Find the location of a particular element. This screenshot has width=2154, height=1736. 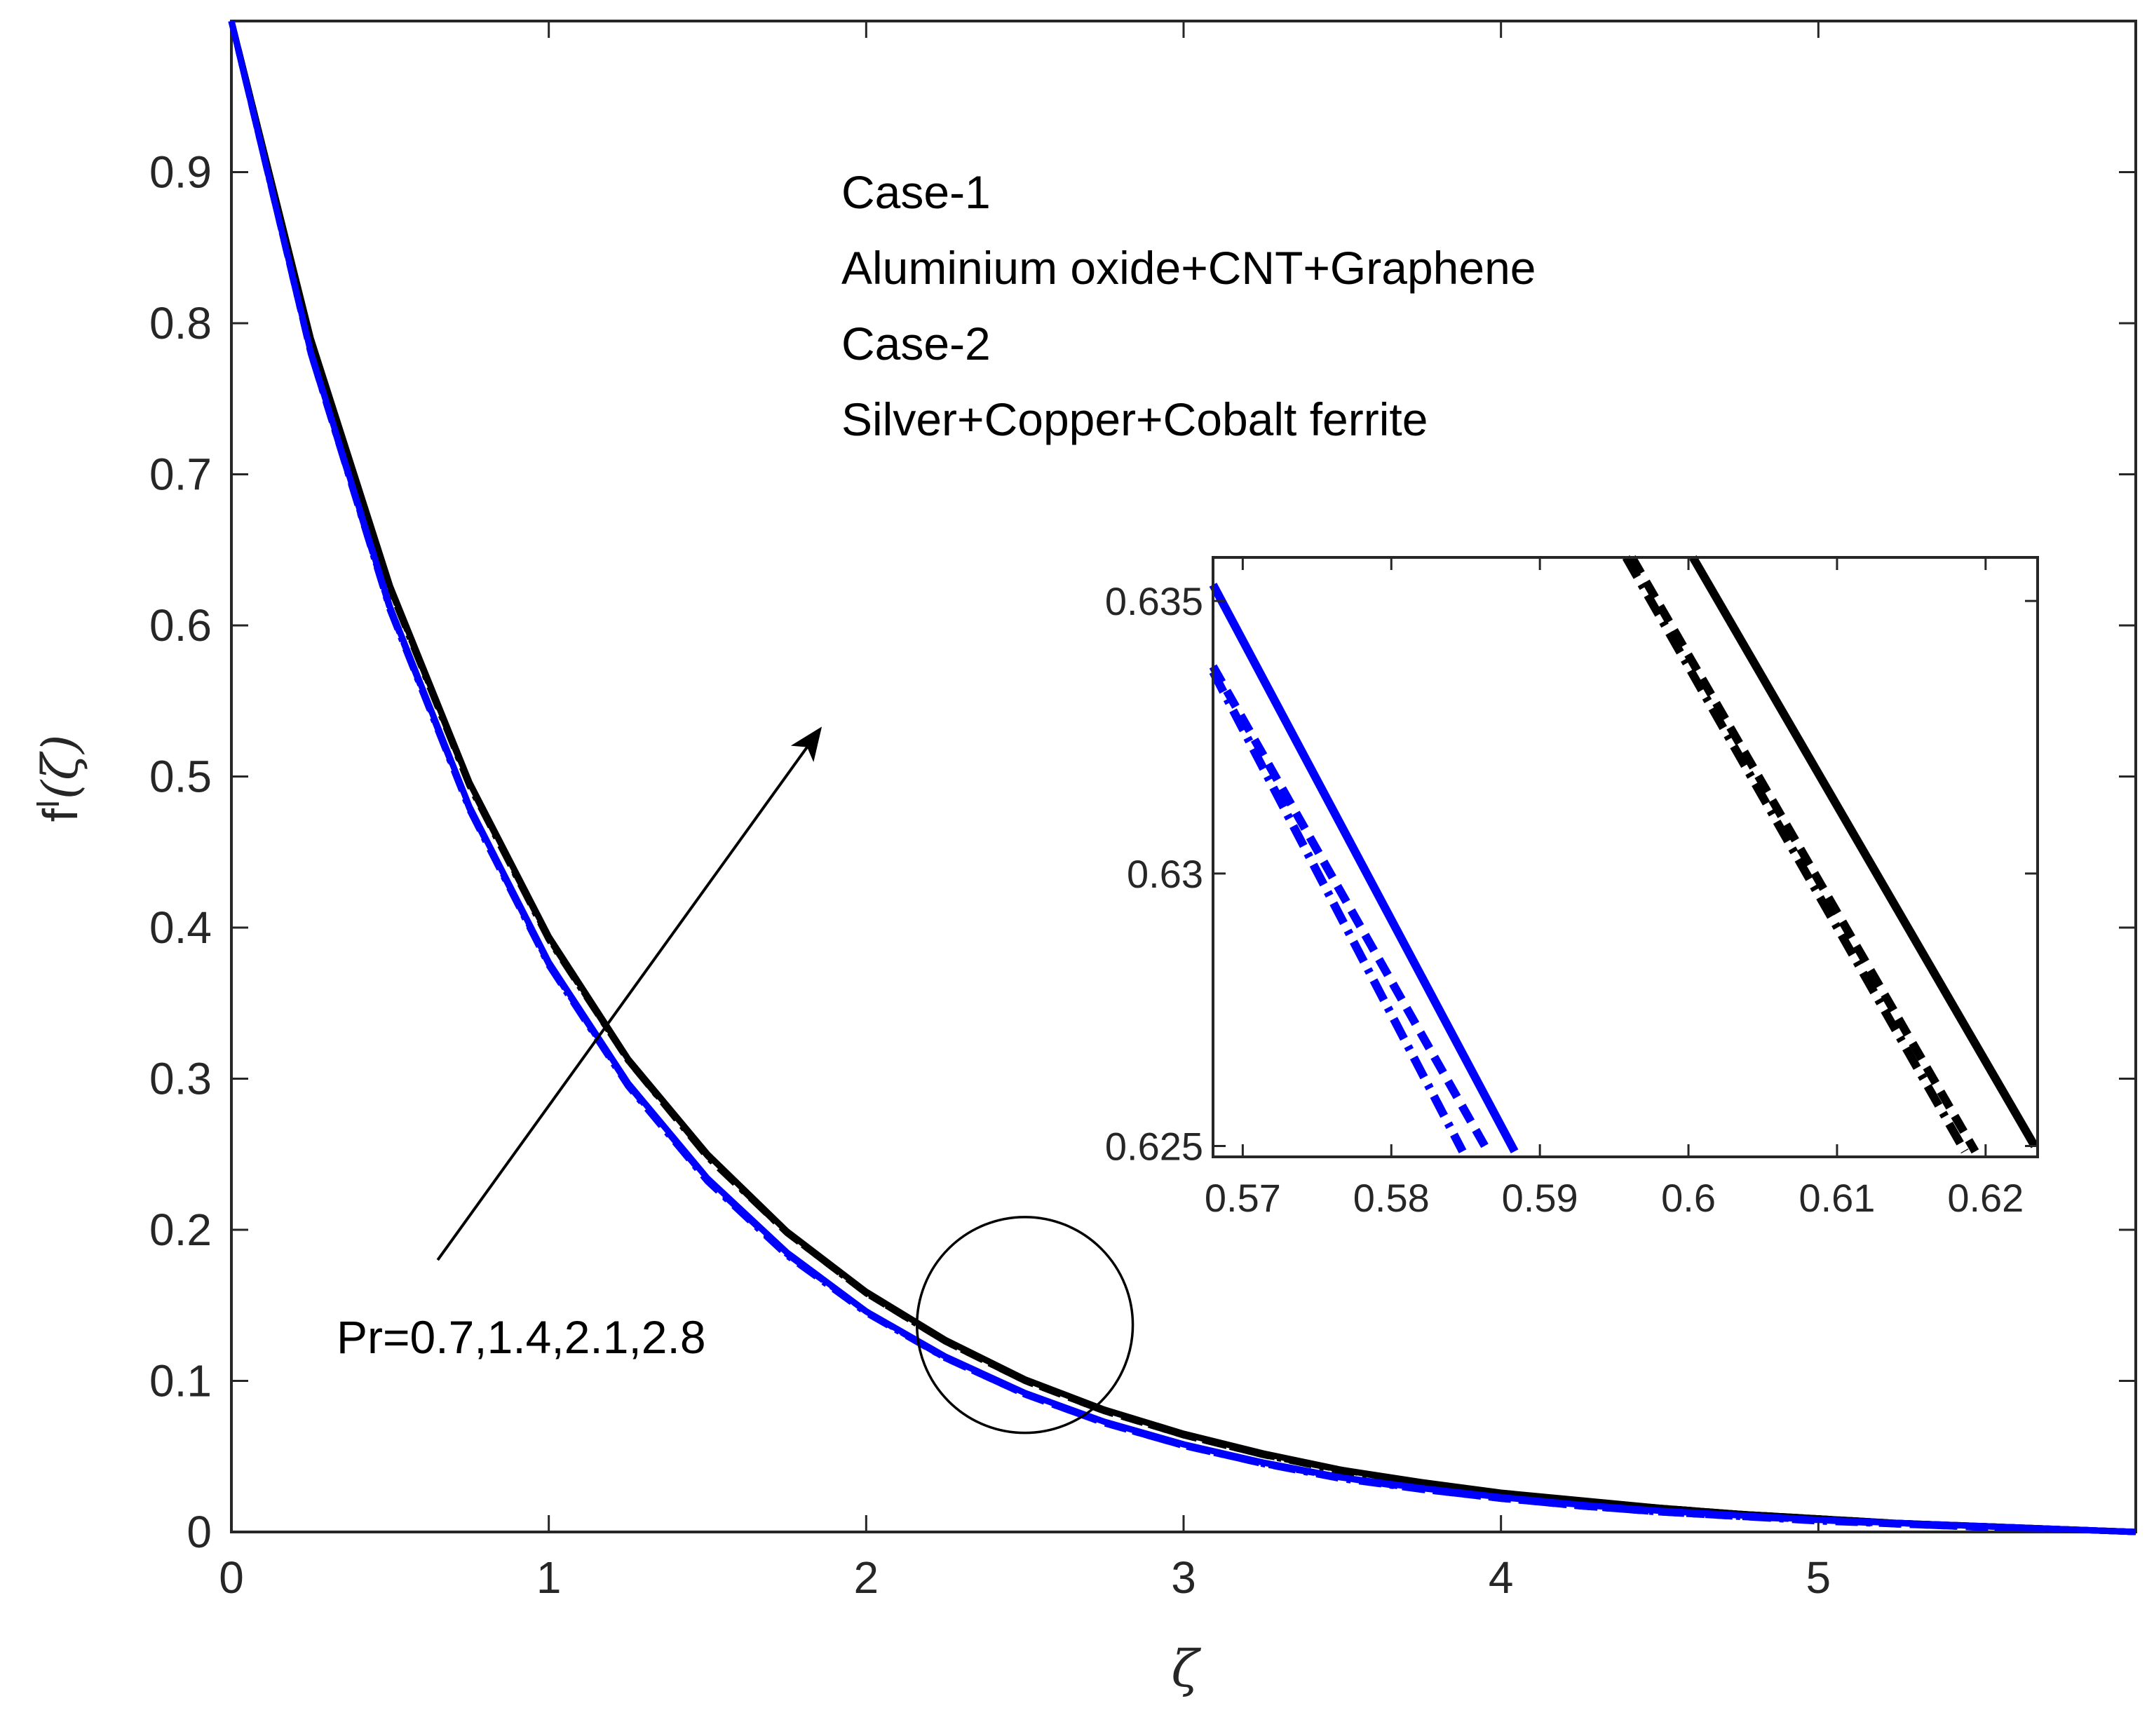

x-tick-label: 4 is located at coordinates (1502, 1578).